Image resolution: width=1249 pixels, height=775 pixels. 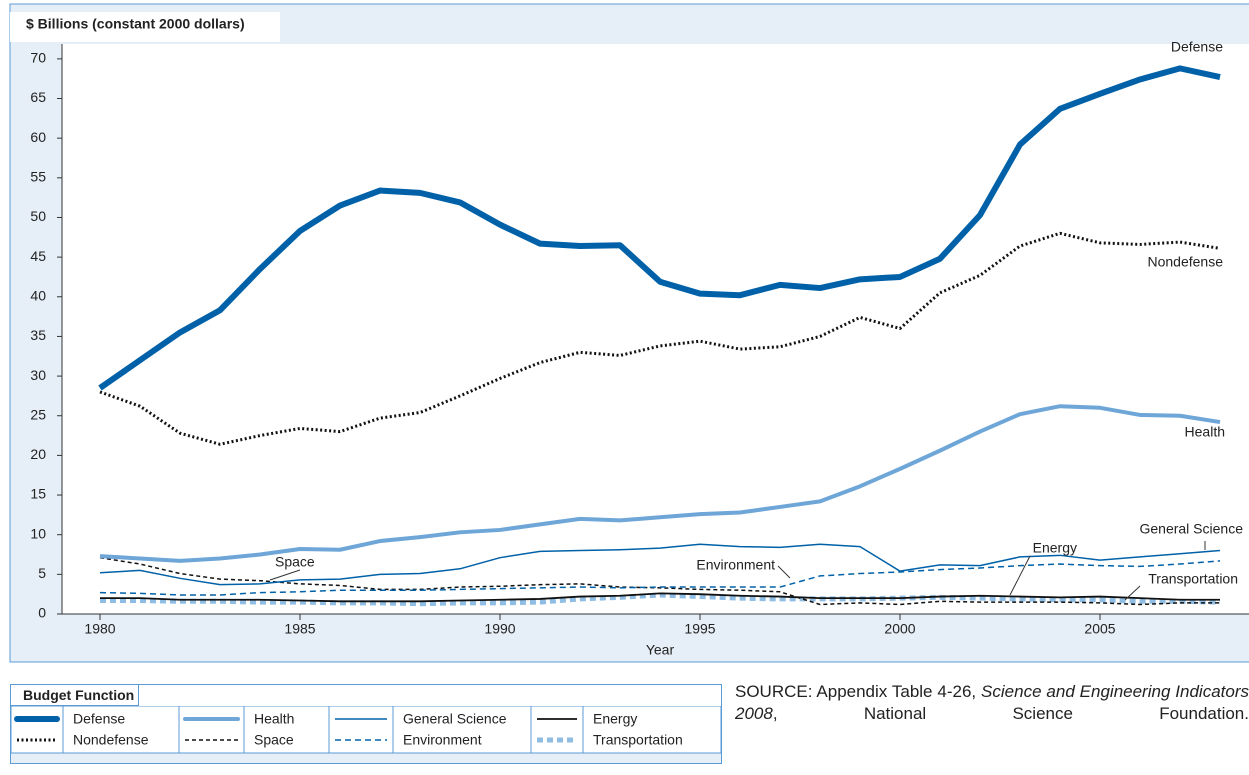 I want to click on legend-label: Nondefense, so click(x=111, y=740).